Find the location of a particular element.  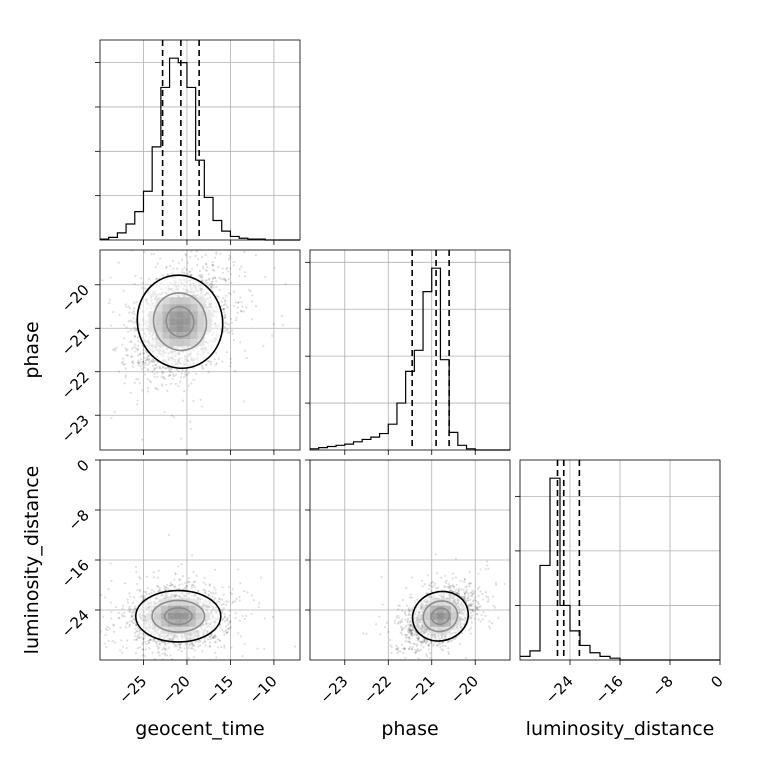

x-tick-label: −20 is located at coordinates (176, 689).